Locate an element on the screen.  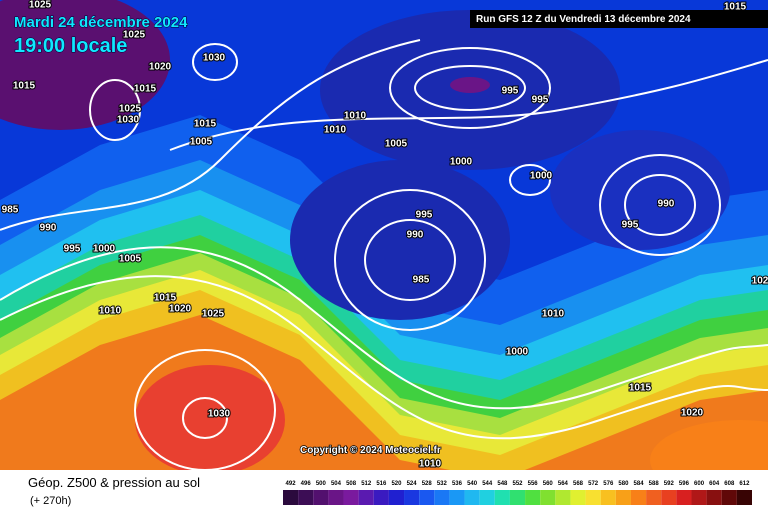
legend-title: Géop. Z500 & pression au sol is located at coordinates (114, 482).